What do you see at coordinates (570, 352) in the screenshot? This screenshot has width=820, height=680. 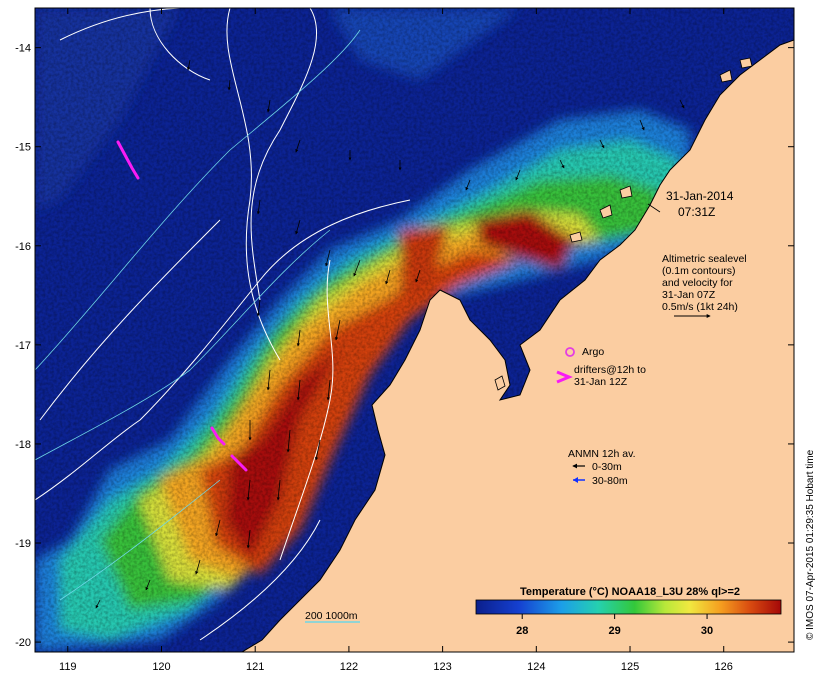 I see `argo-marker` at bounding box center [570, 352].